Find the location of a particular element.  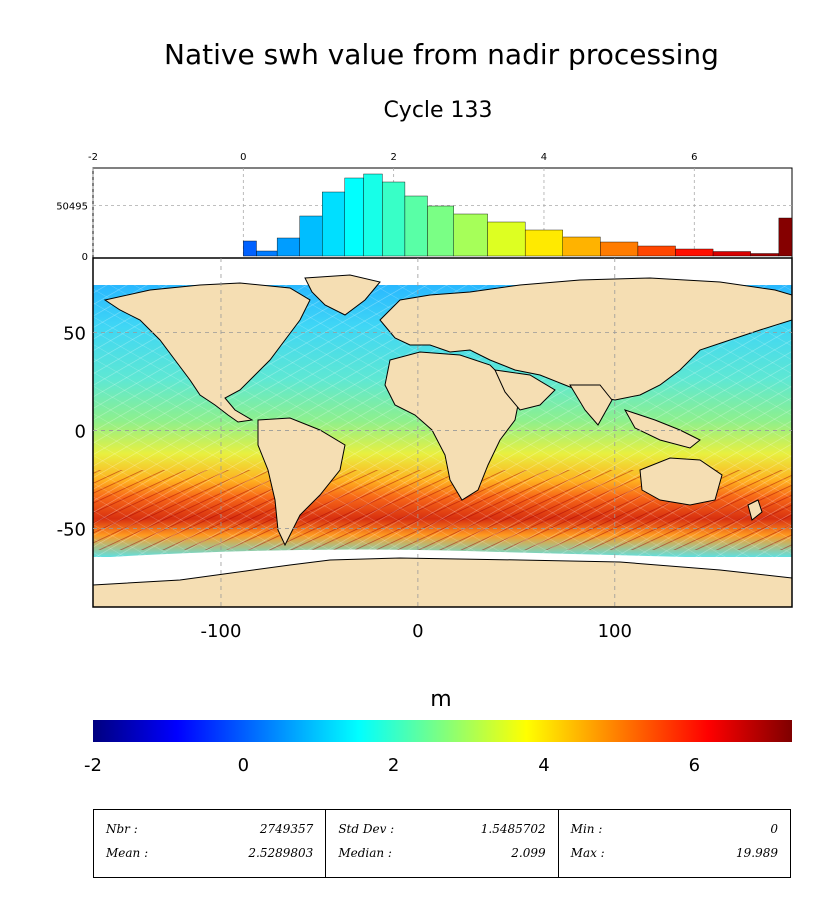

stats-column: Std Dev : 1.5485702 Median : 2.099 is located at coordinates (442, 843).